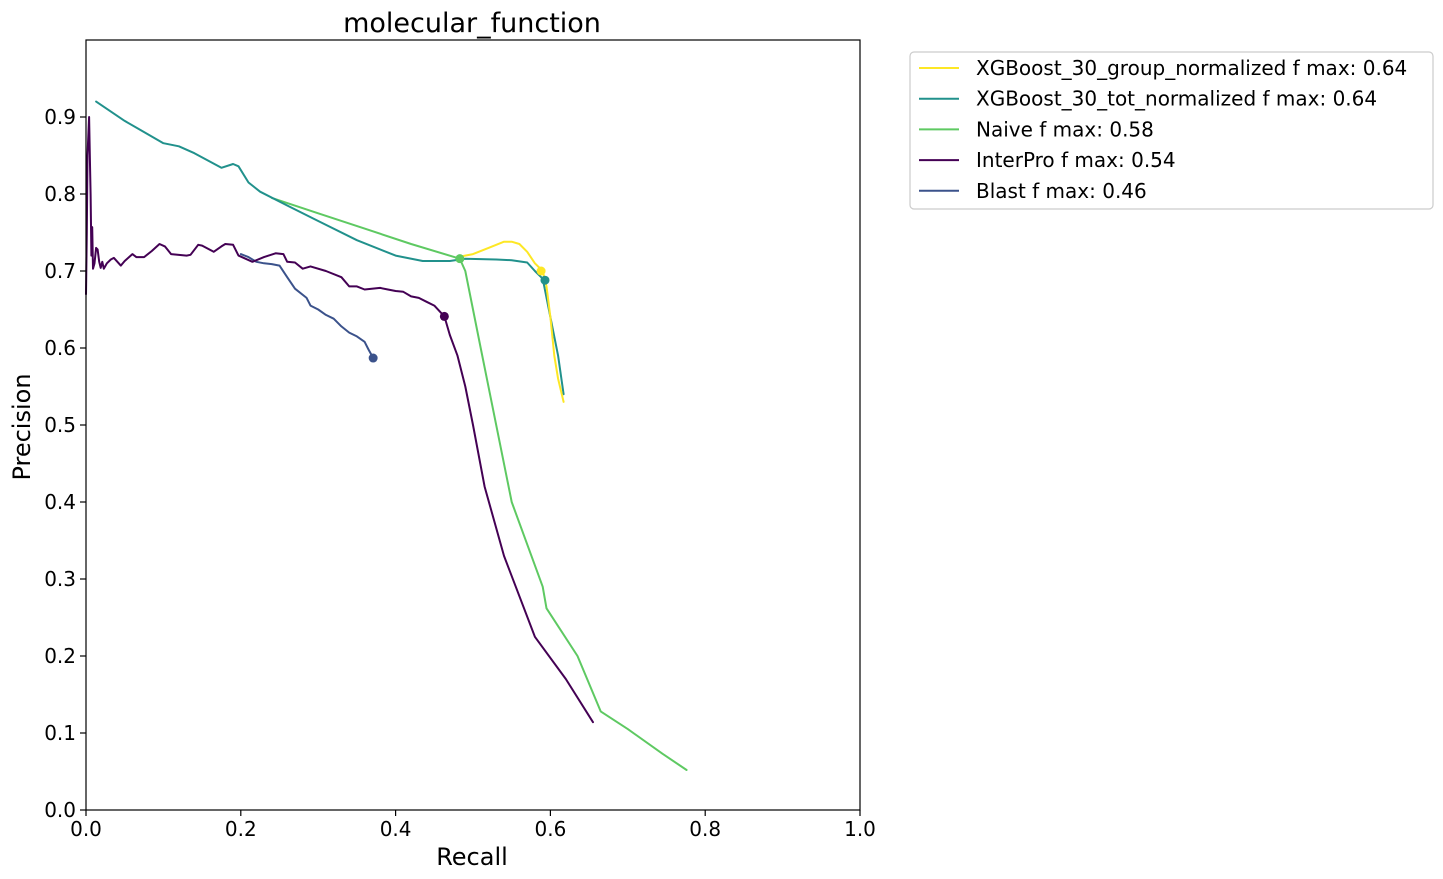  Describe the element at coordinates (60, 810) in the screenshot. I see `y-tick-label: 0.0` at that location.